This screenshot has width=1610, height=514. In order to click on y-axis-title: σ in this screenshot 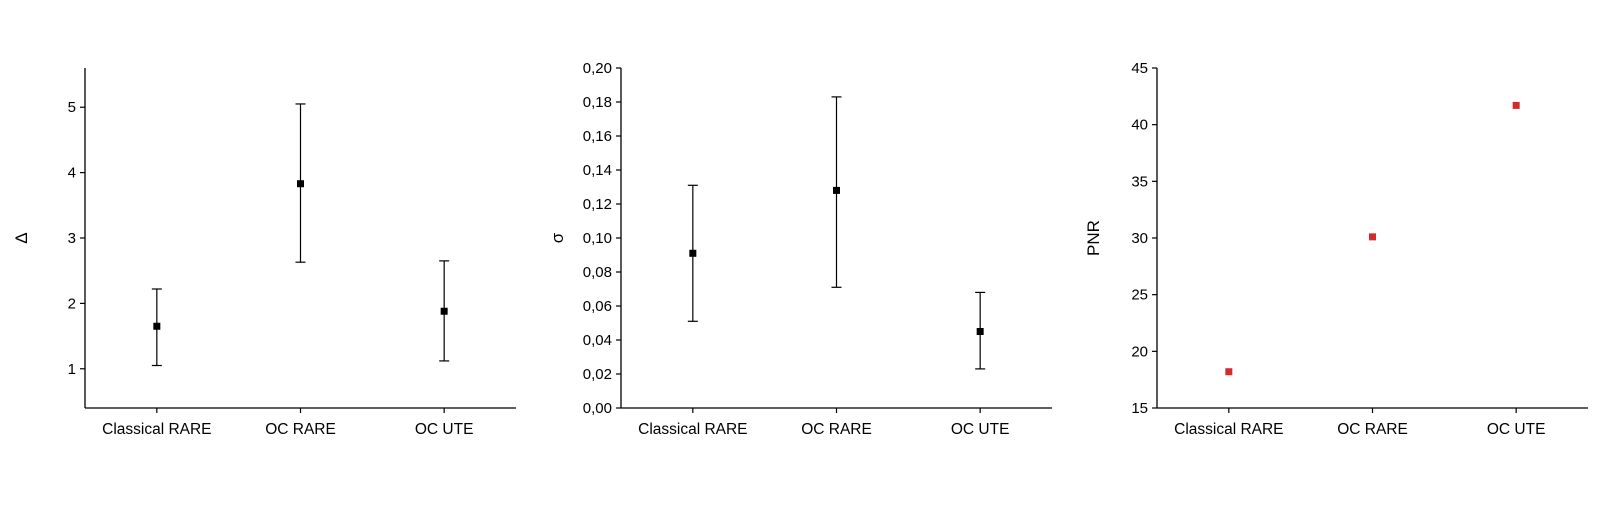, I will do `click(557, 237)`.